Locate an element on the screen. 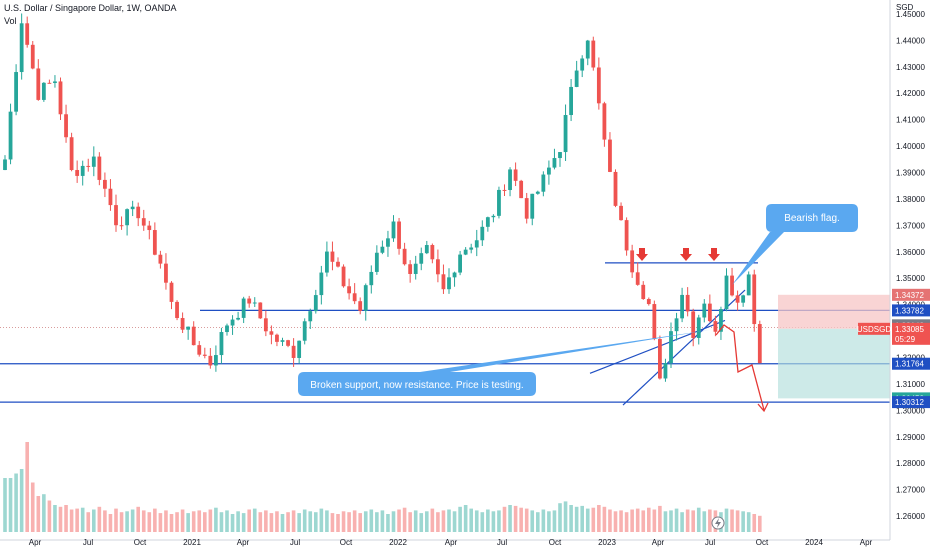 The width and height of the screenshot is (932, 550). time-tick-label: Oct is located at coordinates (555, 542).